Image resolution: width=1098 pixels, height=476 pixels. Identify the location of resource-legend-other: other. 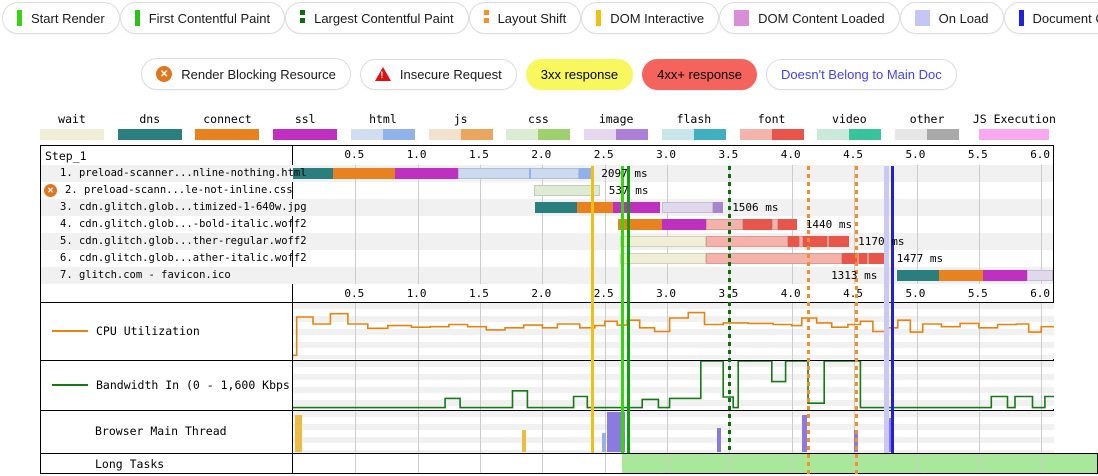
(927, 126).